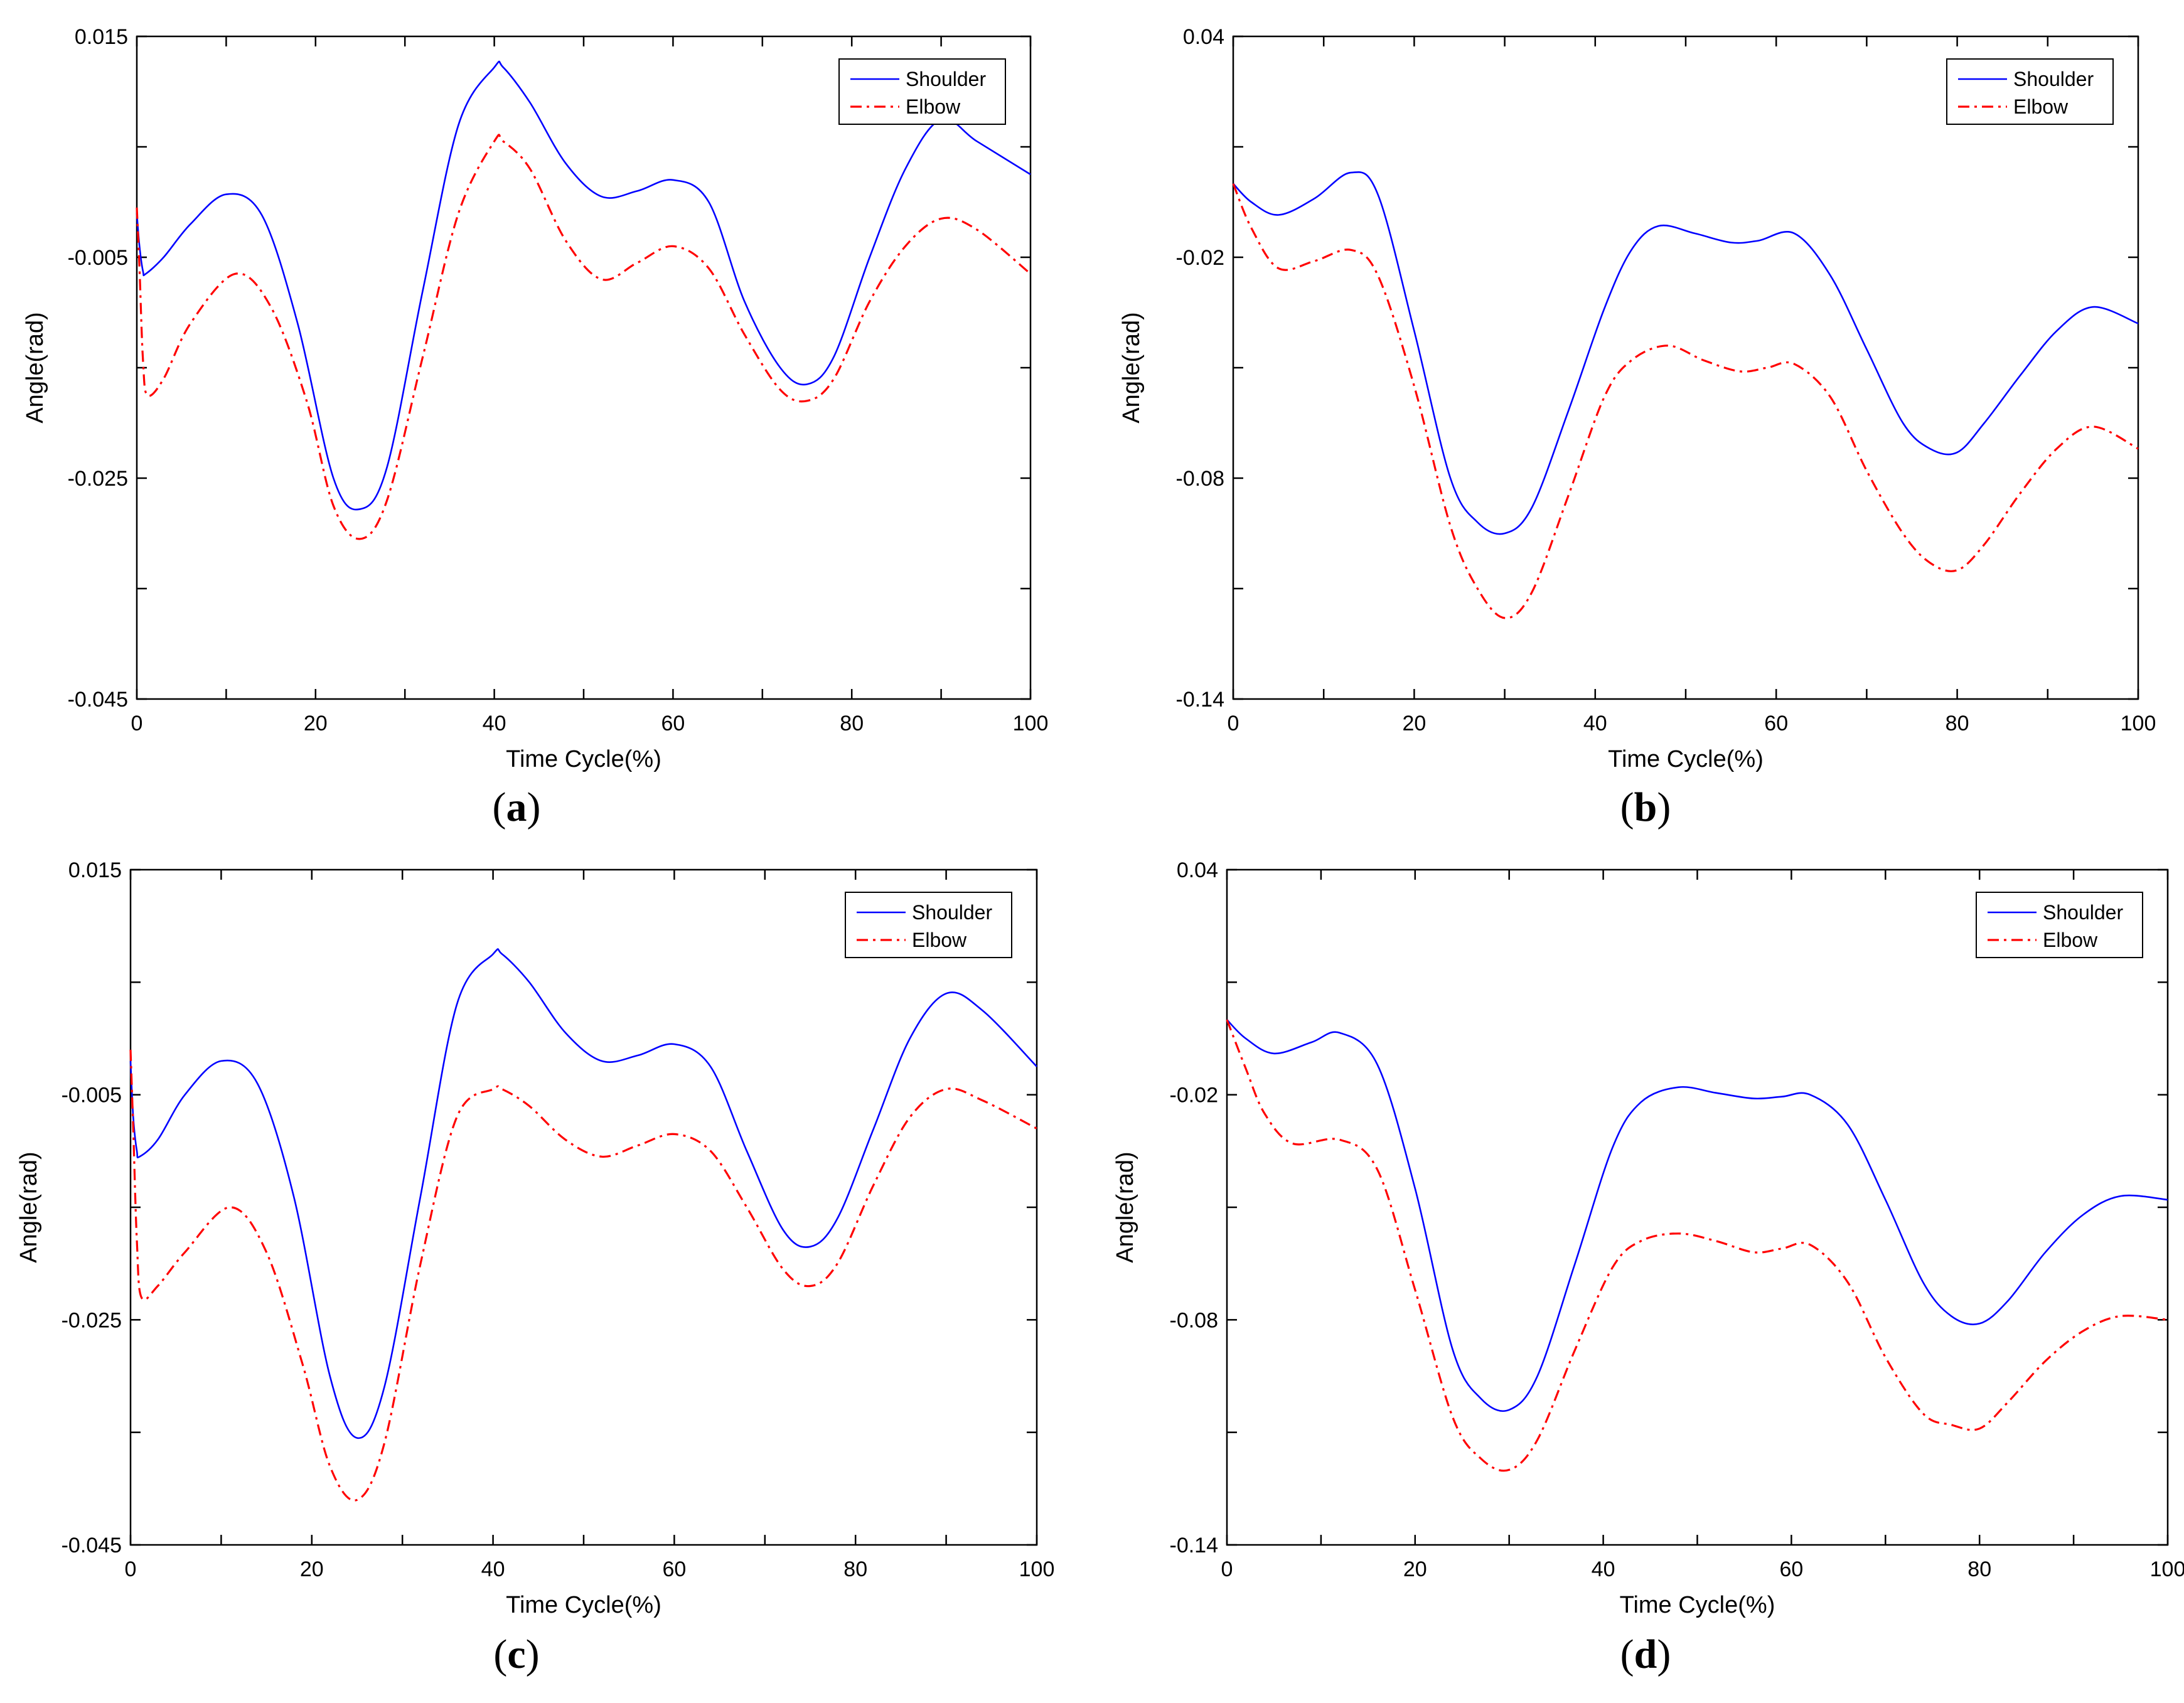  I want to click on panel-label: (a), so click(517, 807).